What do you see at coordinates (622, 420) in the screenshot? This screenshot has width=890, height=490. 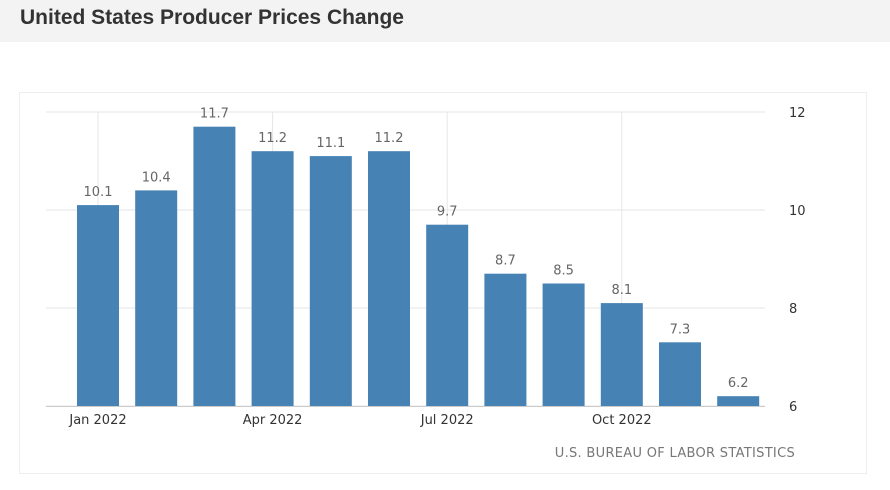 I see `x-tick-label: Oct 2022` at bounding box center [622, 420].